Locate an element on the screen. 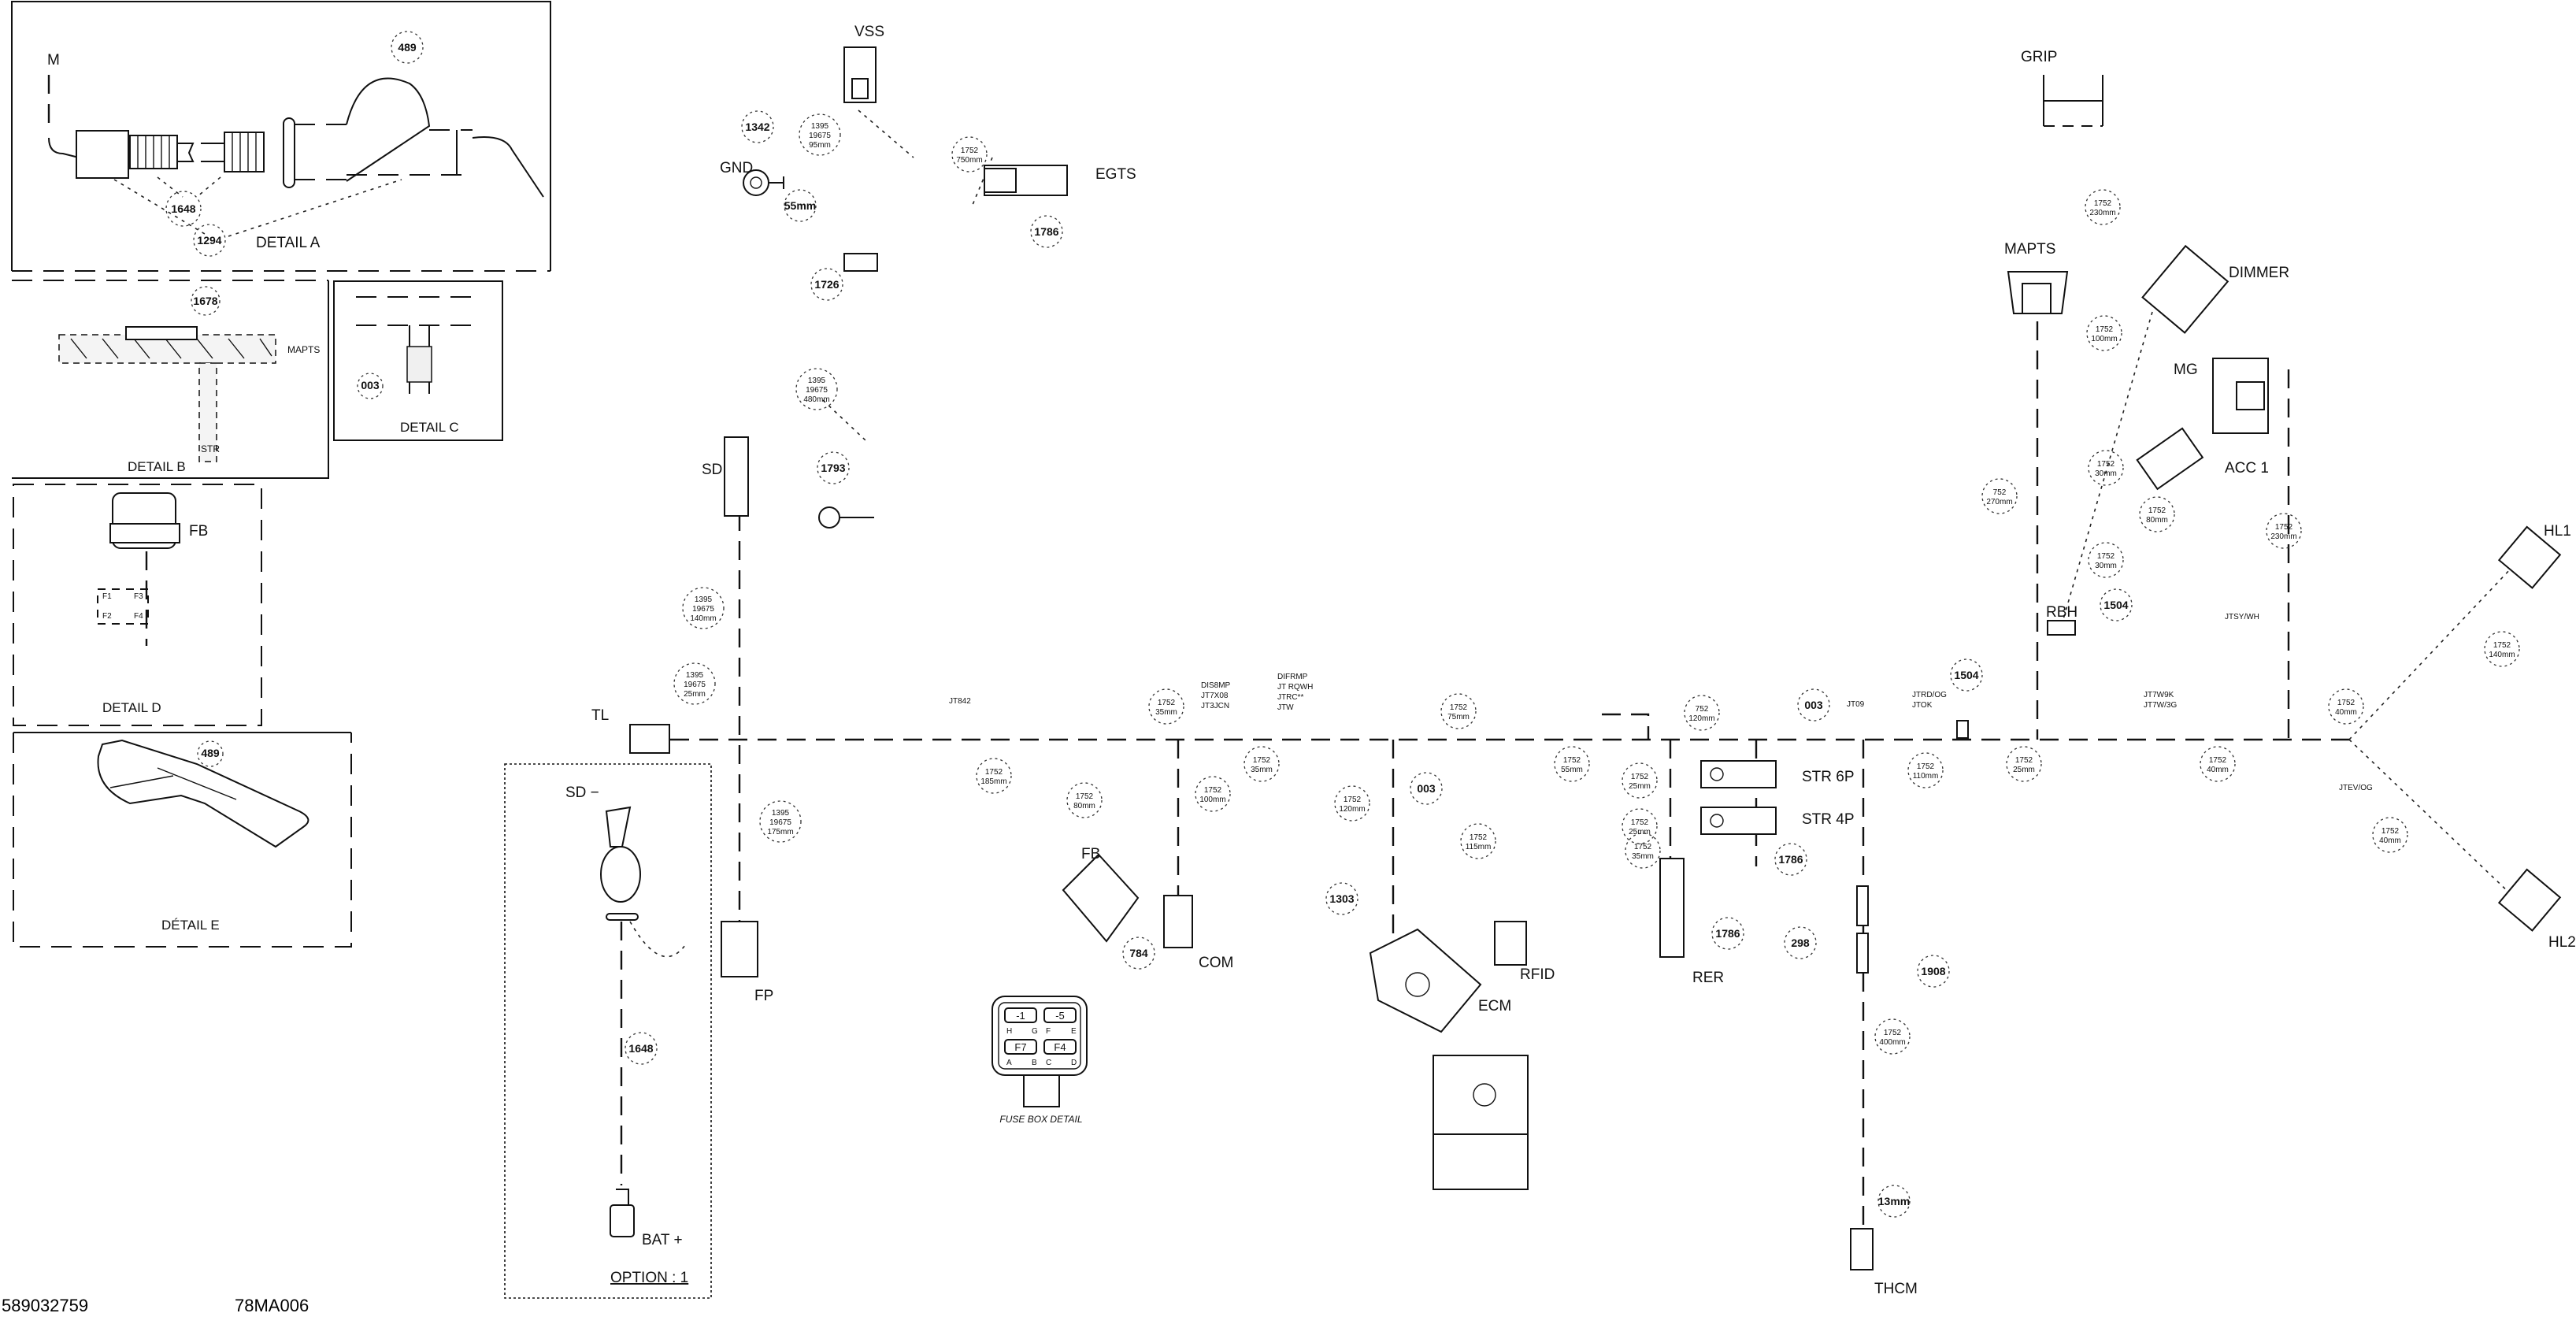 This screenshot has width=2576, height=1339. callout-text: 1504 is located at coordinates (2115, 605).